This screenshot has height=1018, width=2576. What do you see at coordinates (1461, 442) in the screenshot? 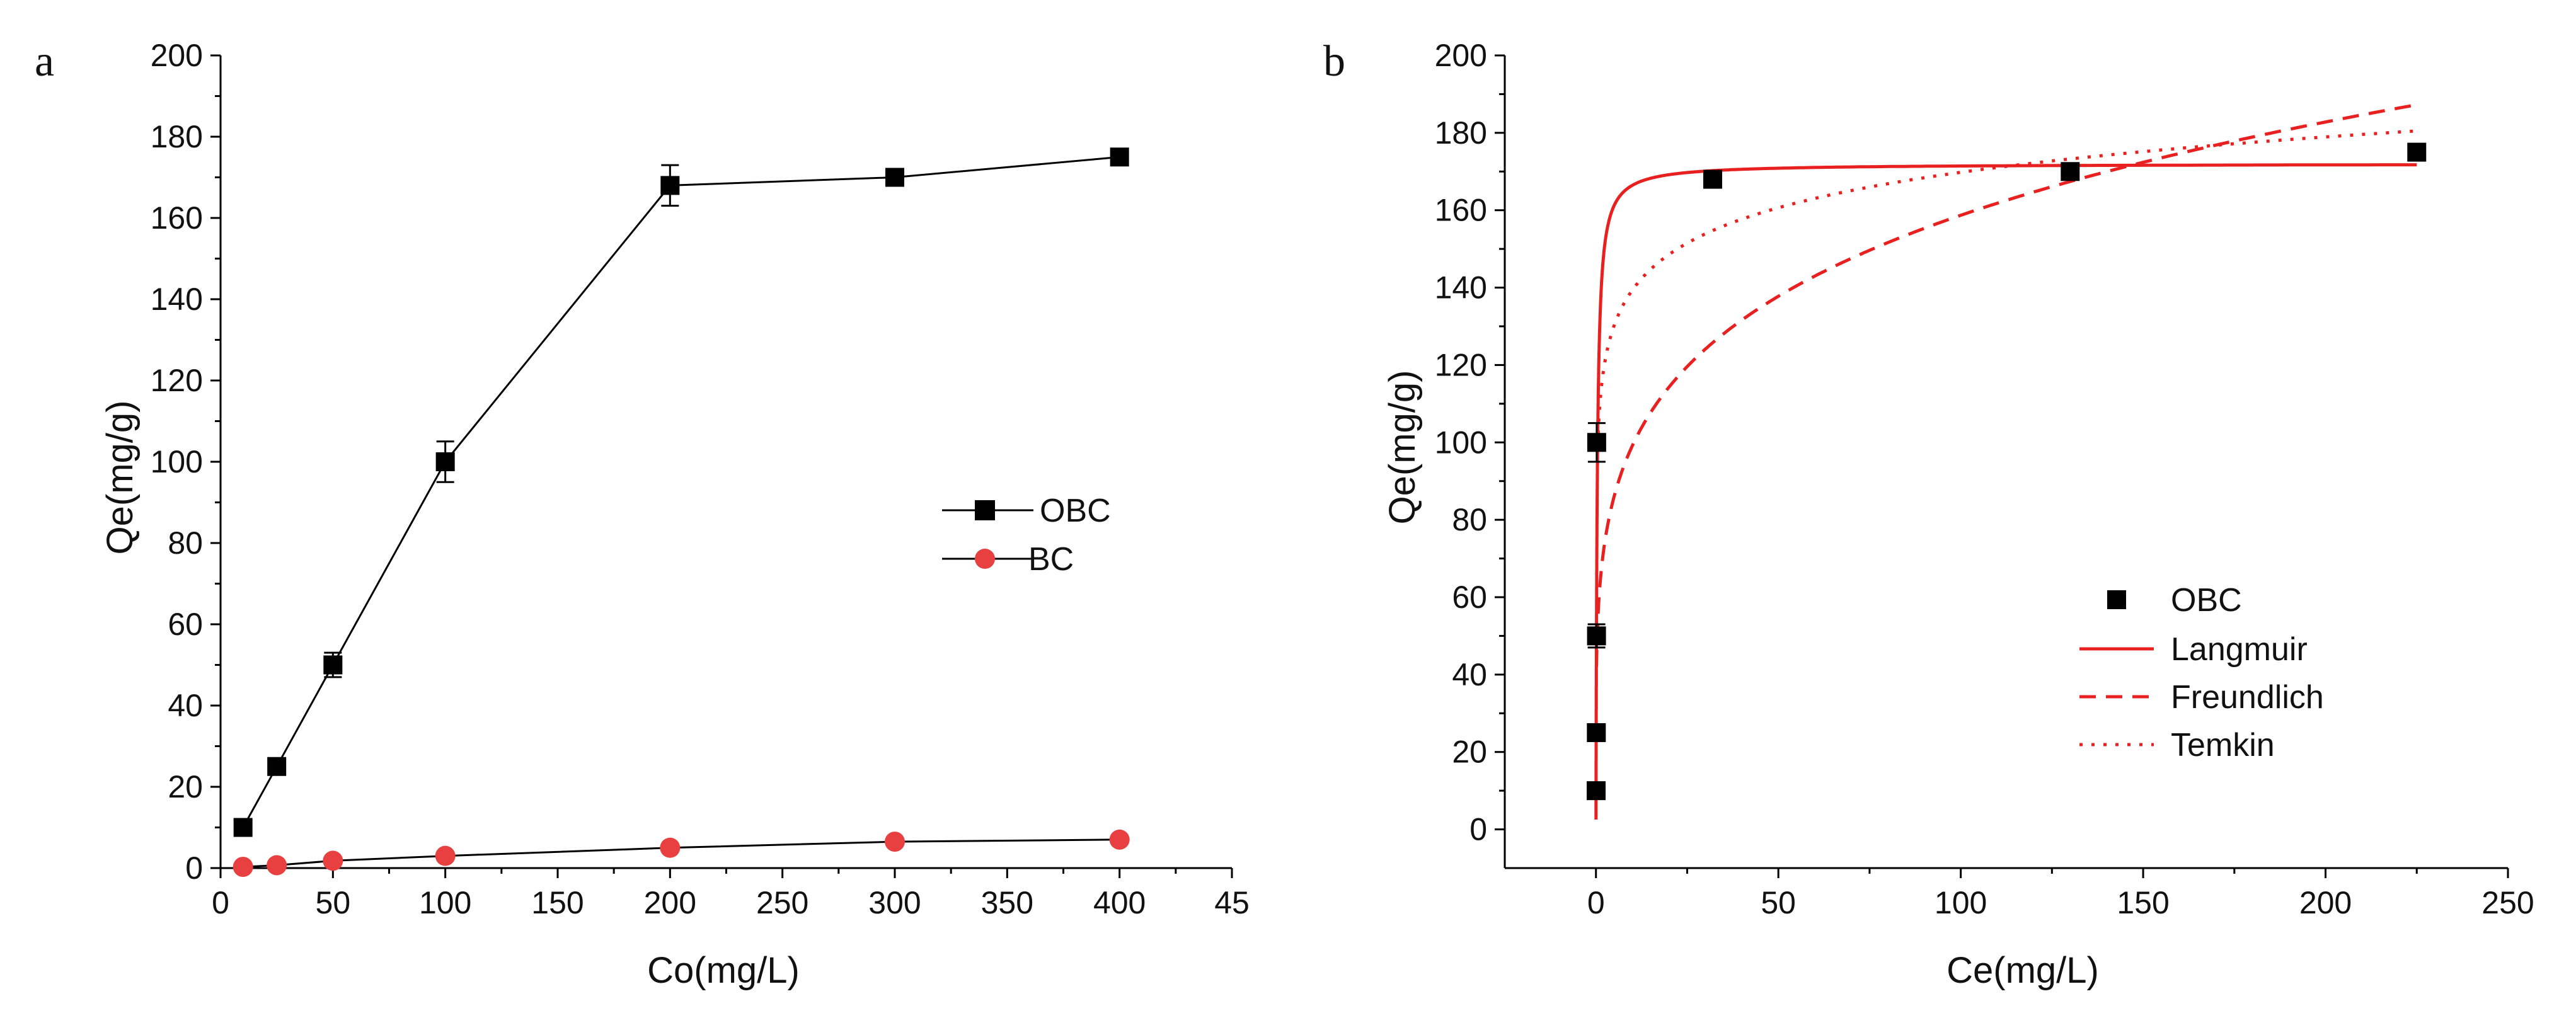
I see `panel-b-y-tick-label: 100` at bounding box center [1461, 442].